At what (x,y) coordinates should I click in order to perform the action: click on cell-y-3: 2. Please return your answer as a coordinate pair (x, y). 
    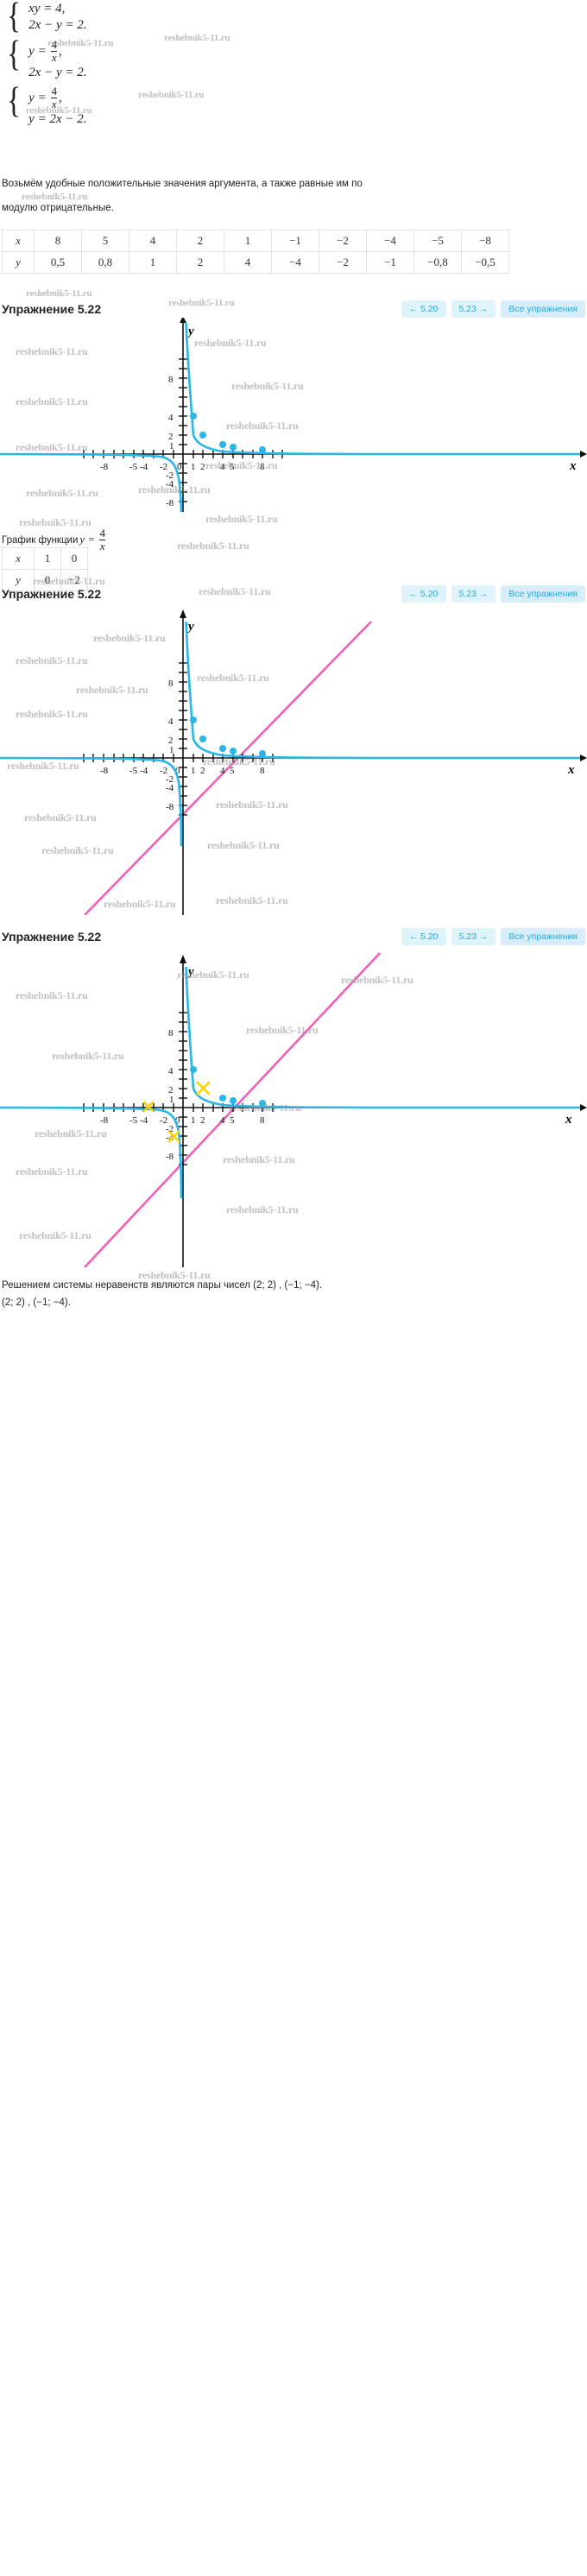
    Looking at the image, I should click on (200, 262).